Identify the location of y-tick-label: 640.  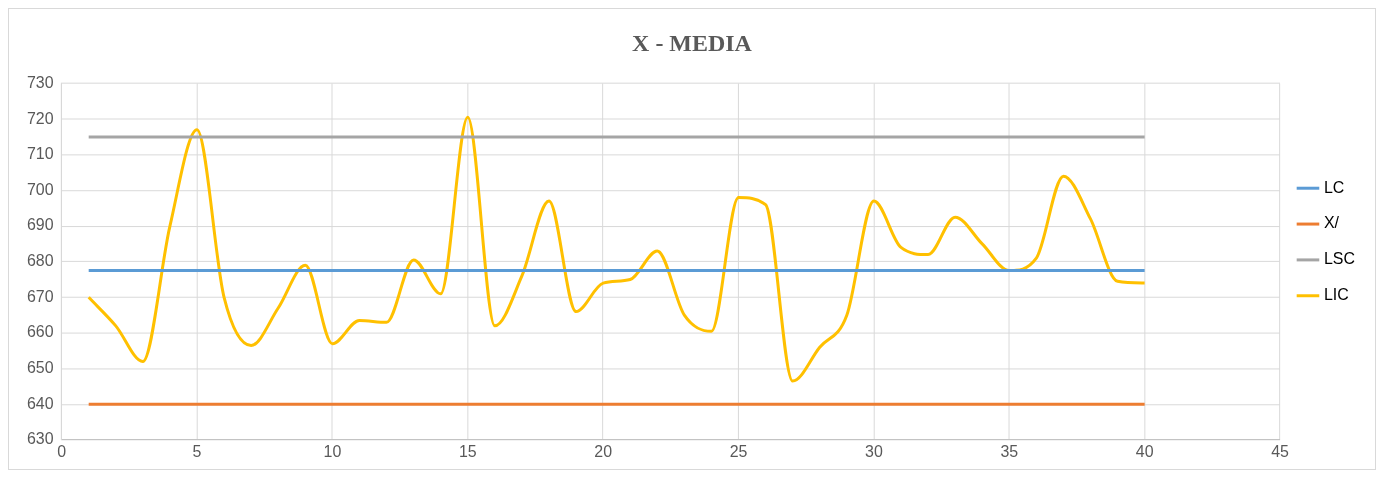
(40, 403).